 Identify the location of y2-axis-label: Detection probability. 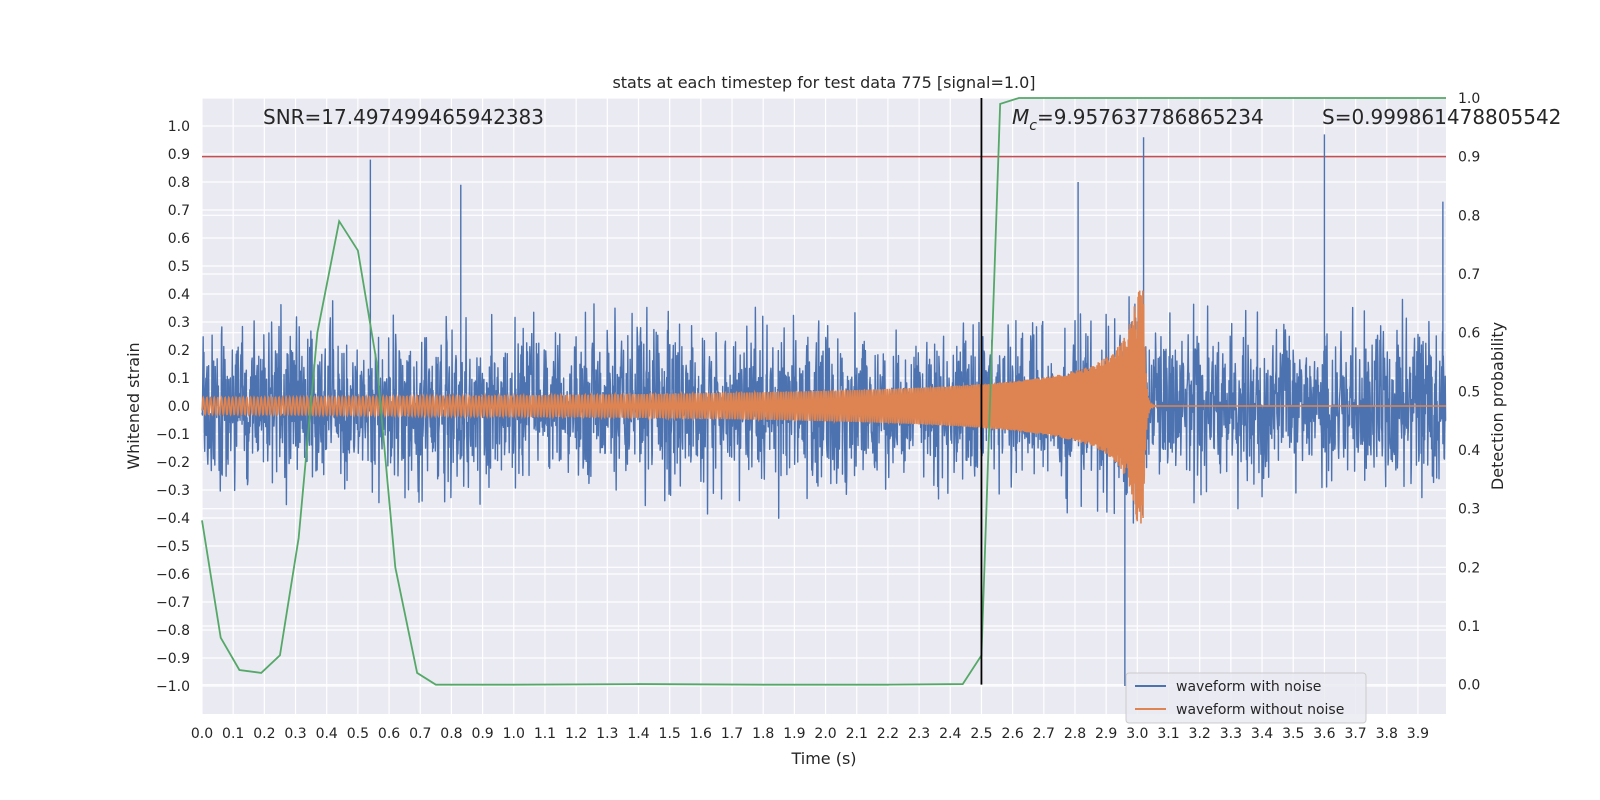
(1497, 406).